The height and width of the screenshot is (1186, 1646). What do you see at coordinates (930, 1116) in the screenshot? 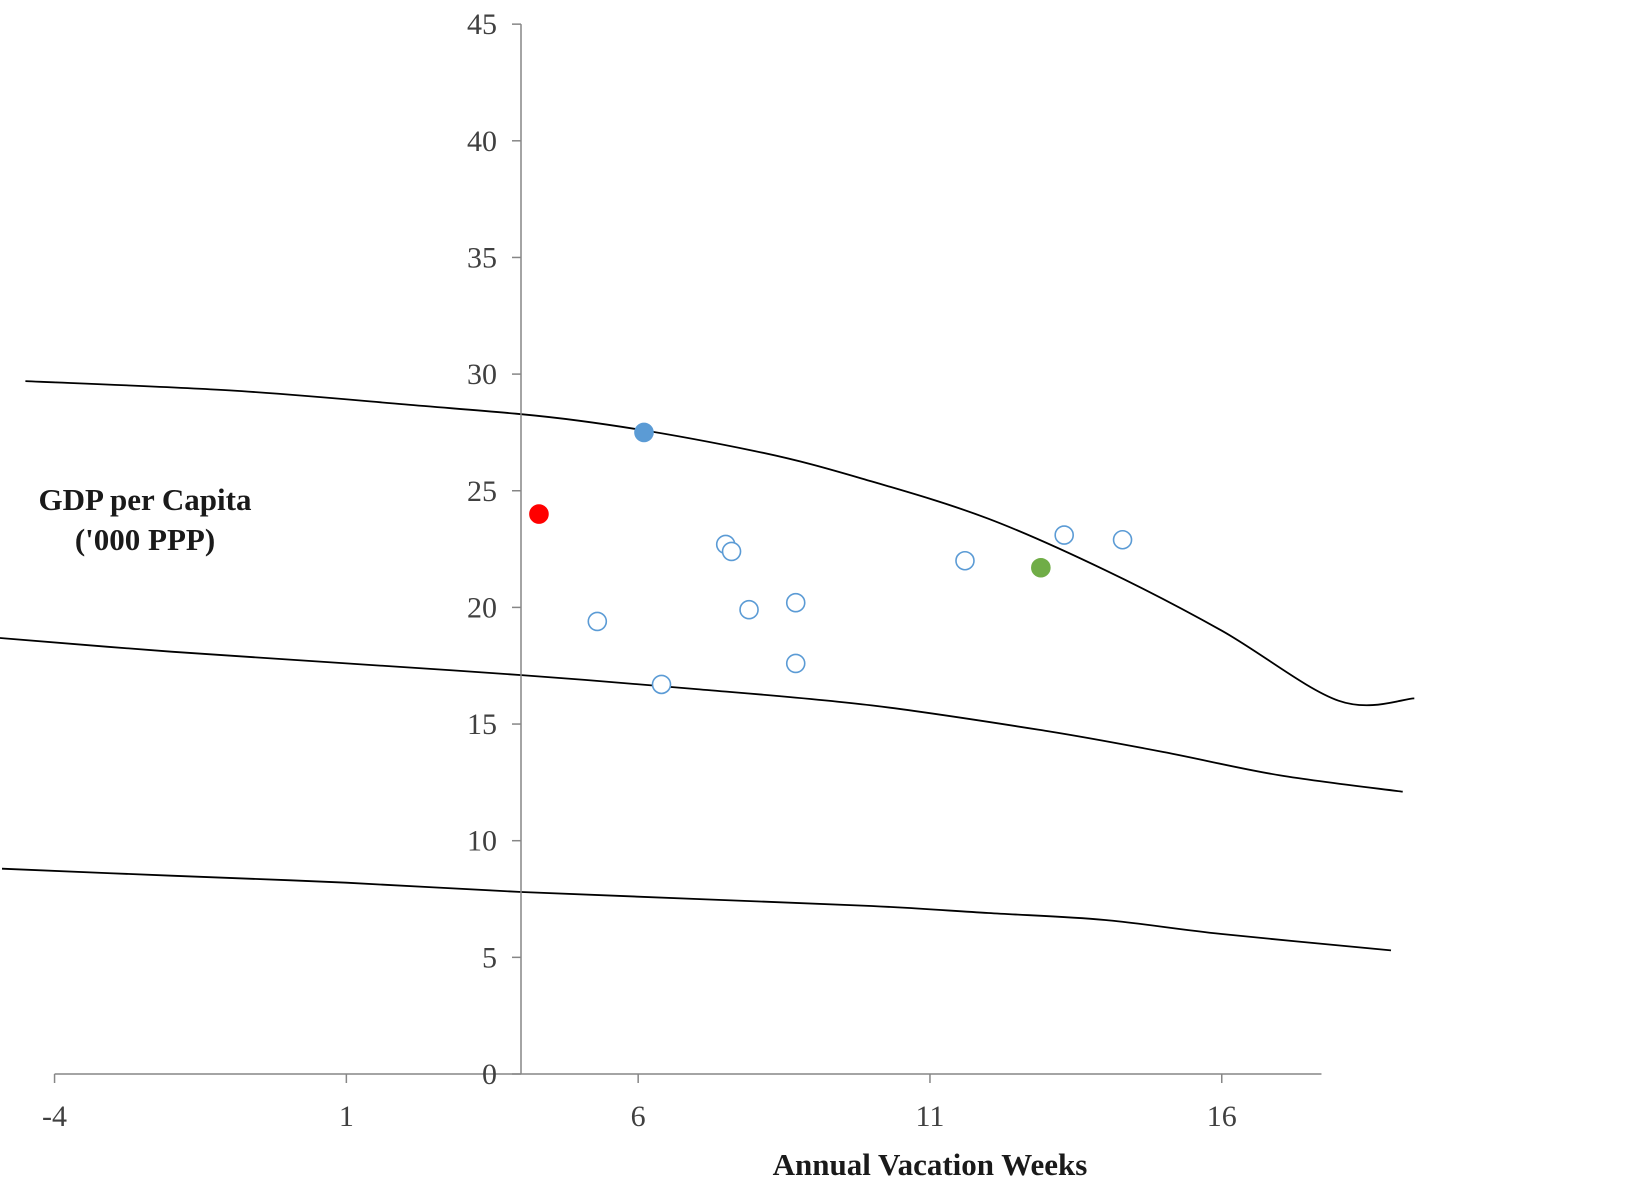
I see `x-tick-label: 11` at bounding box center [930, 1116].